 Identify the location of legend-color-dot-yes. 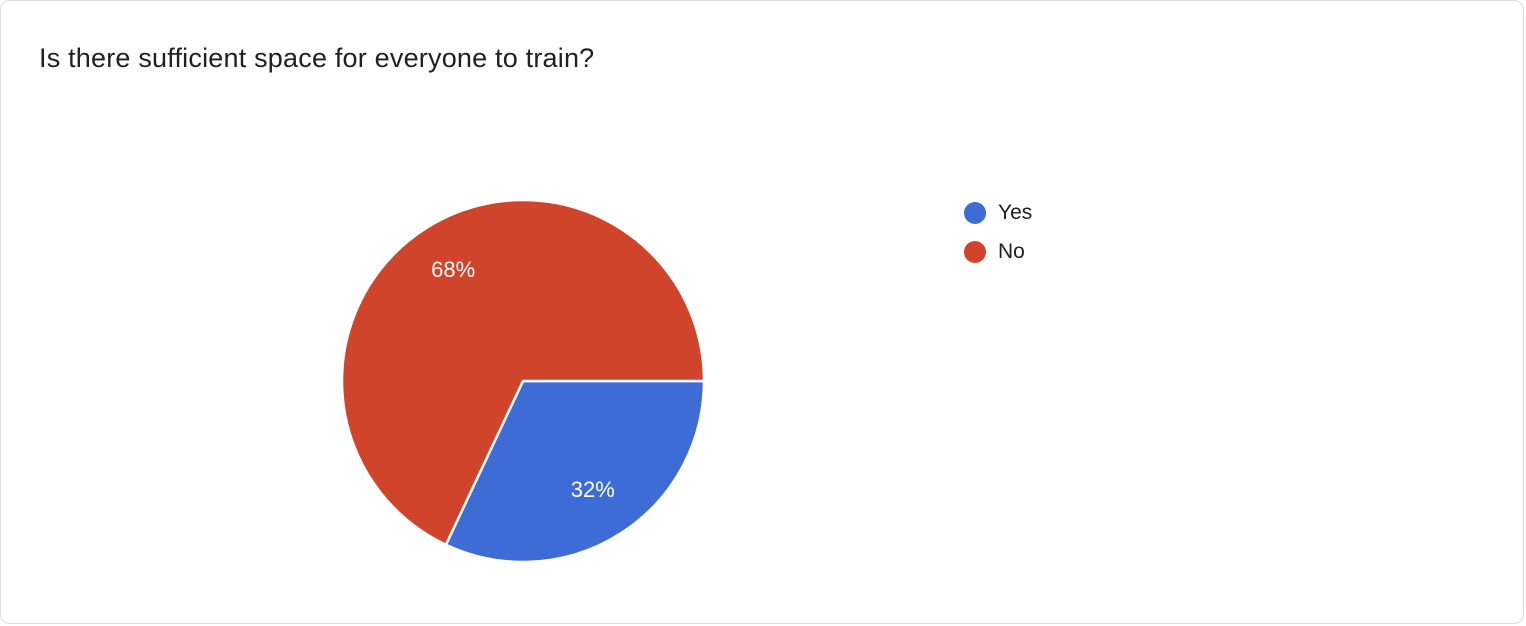
(975, 213).